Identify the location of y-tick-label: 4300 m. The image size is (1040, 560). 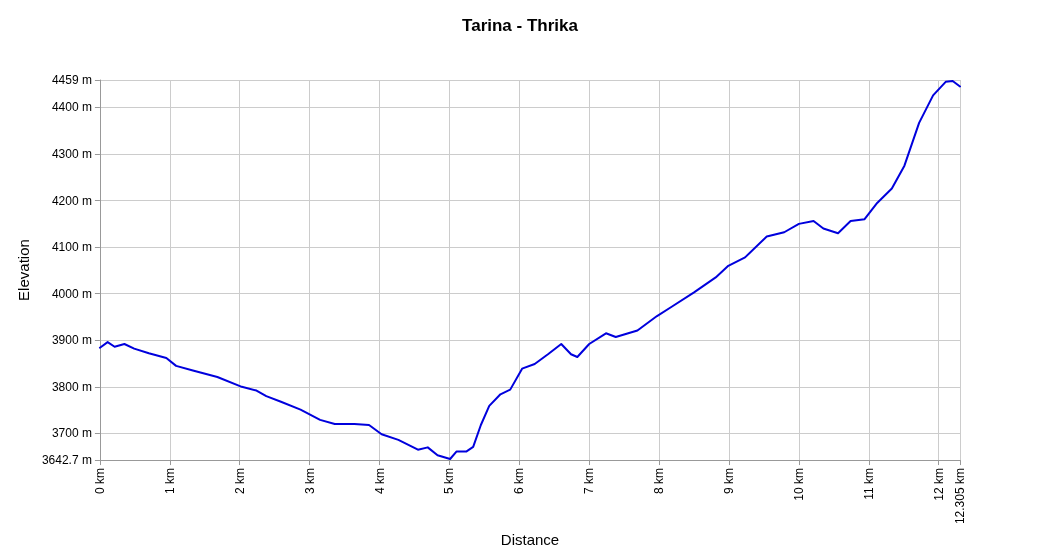
(71, 154).